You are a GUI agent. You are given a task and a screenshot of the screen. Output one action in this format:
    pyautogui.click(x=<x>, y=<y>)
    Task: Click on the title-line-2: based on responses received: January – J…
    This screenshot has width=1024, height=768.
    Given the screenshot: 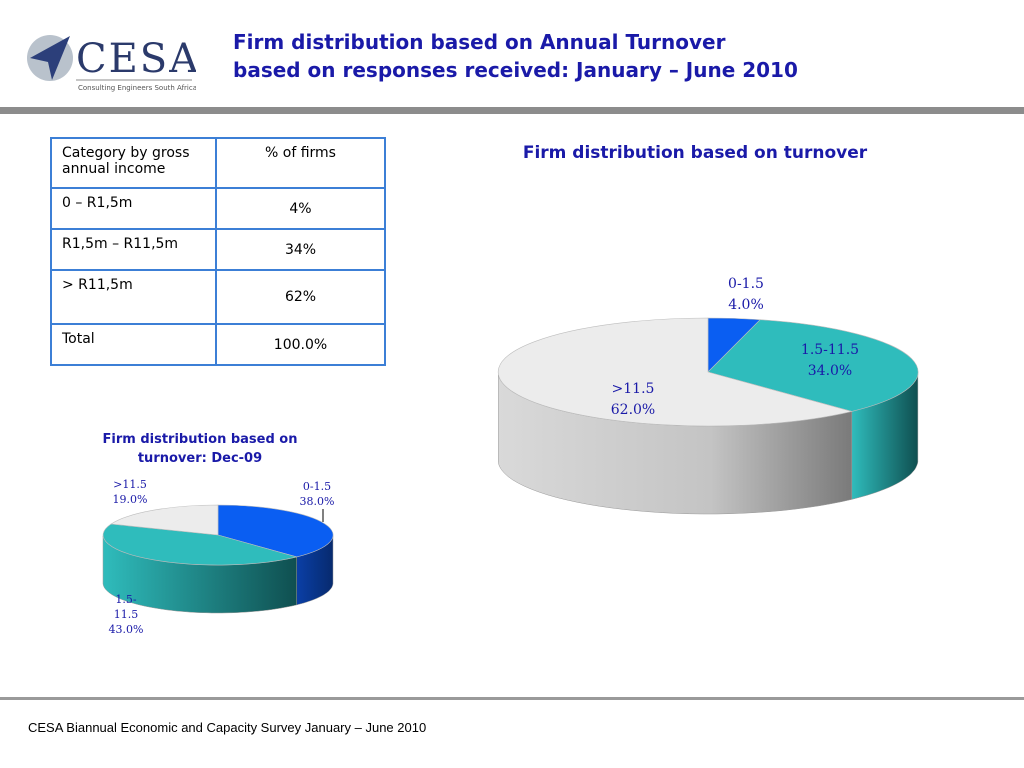 What is the action you would take?
    pyautogui.click(x=515, y=70)
    